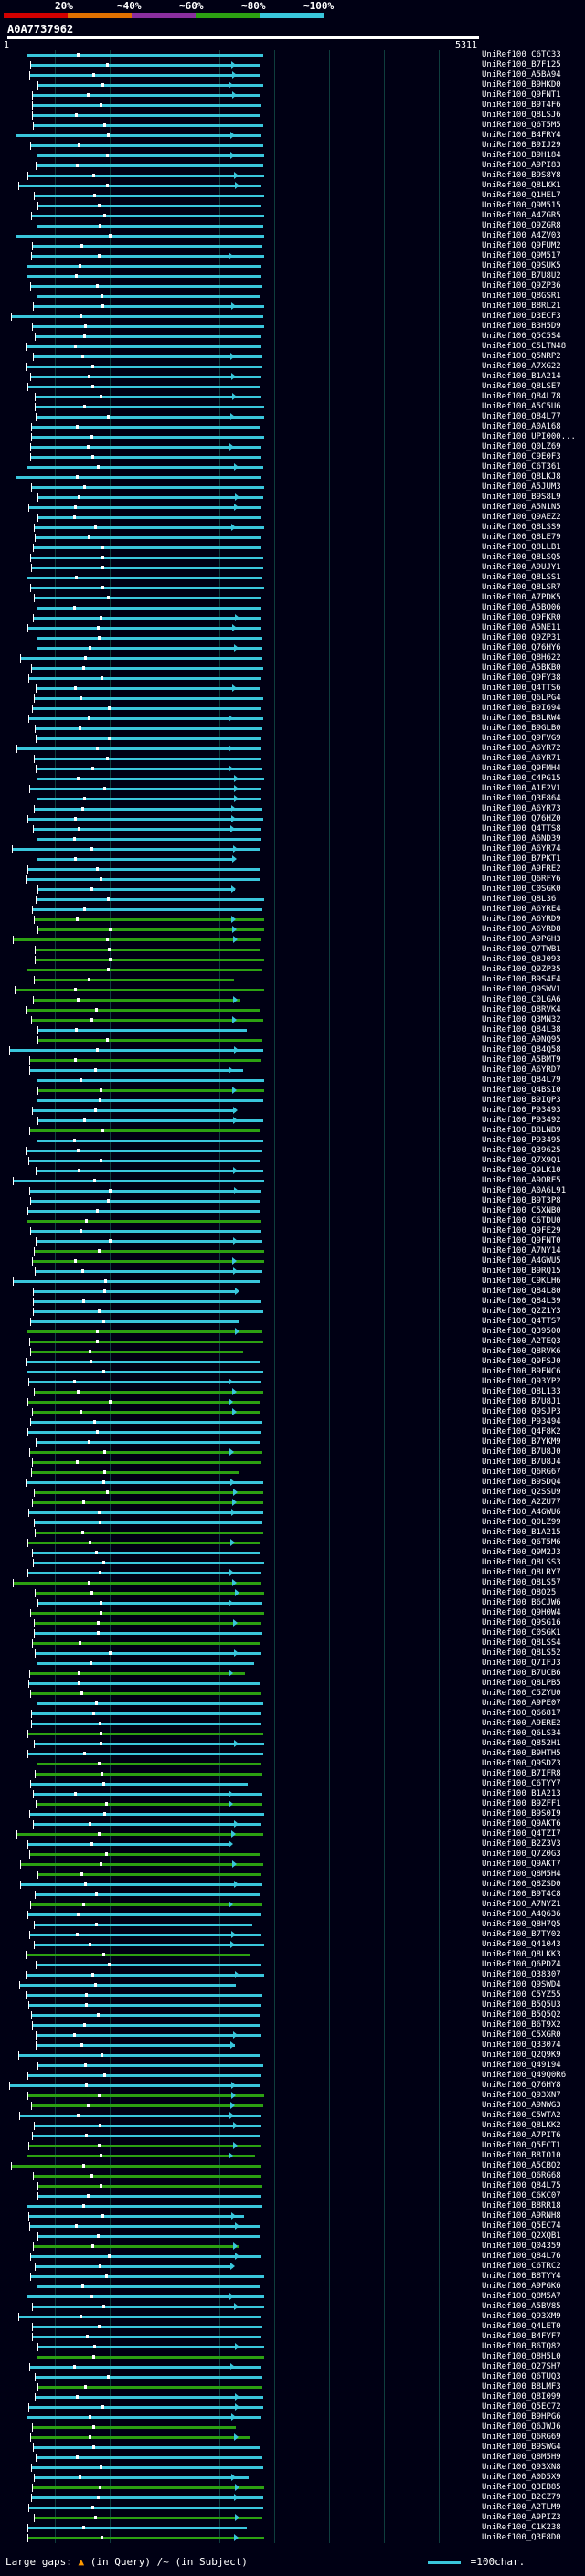 The height and width of the screenshot is (2576, 585). I want to click on hit-label: UniRef100_Q84L77, so click(521, 416).